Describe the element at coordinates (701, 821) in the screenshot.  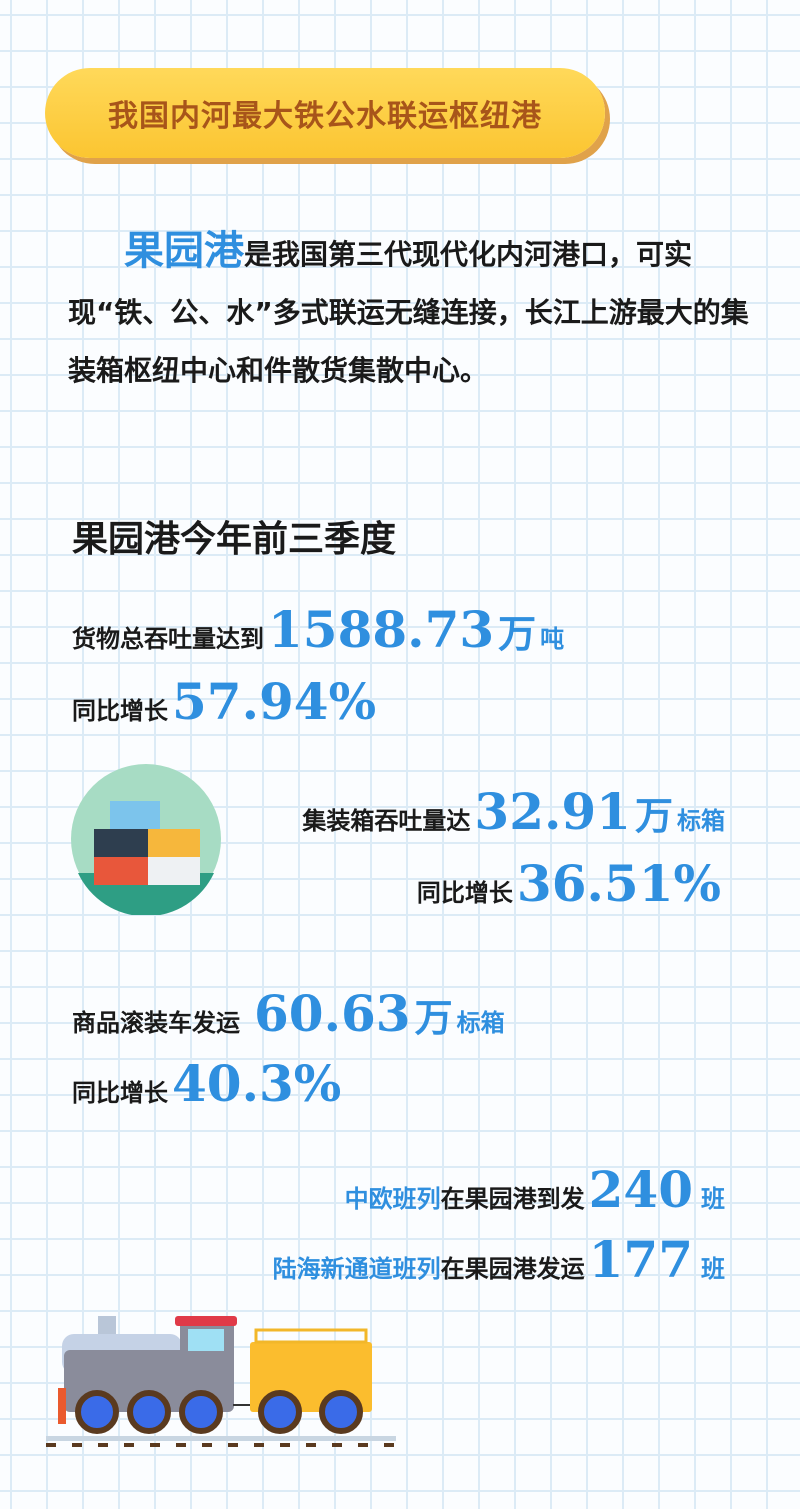
I see `container-unit: 标箱` at that location.